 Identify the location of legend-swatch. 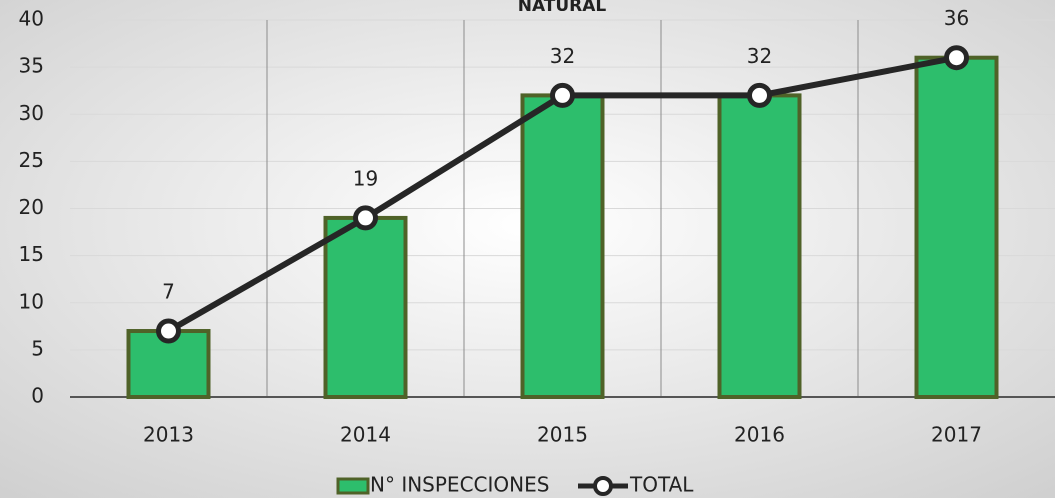
(353, 486).